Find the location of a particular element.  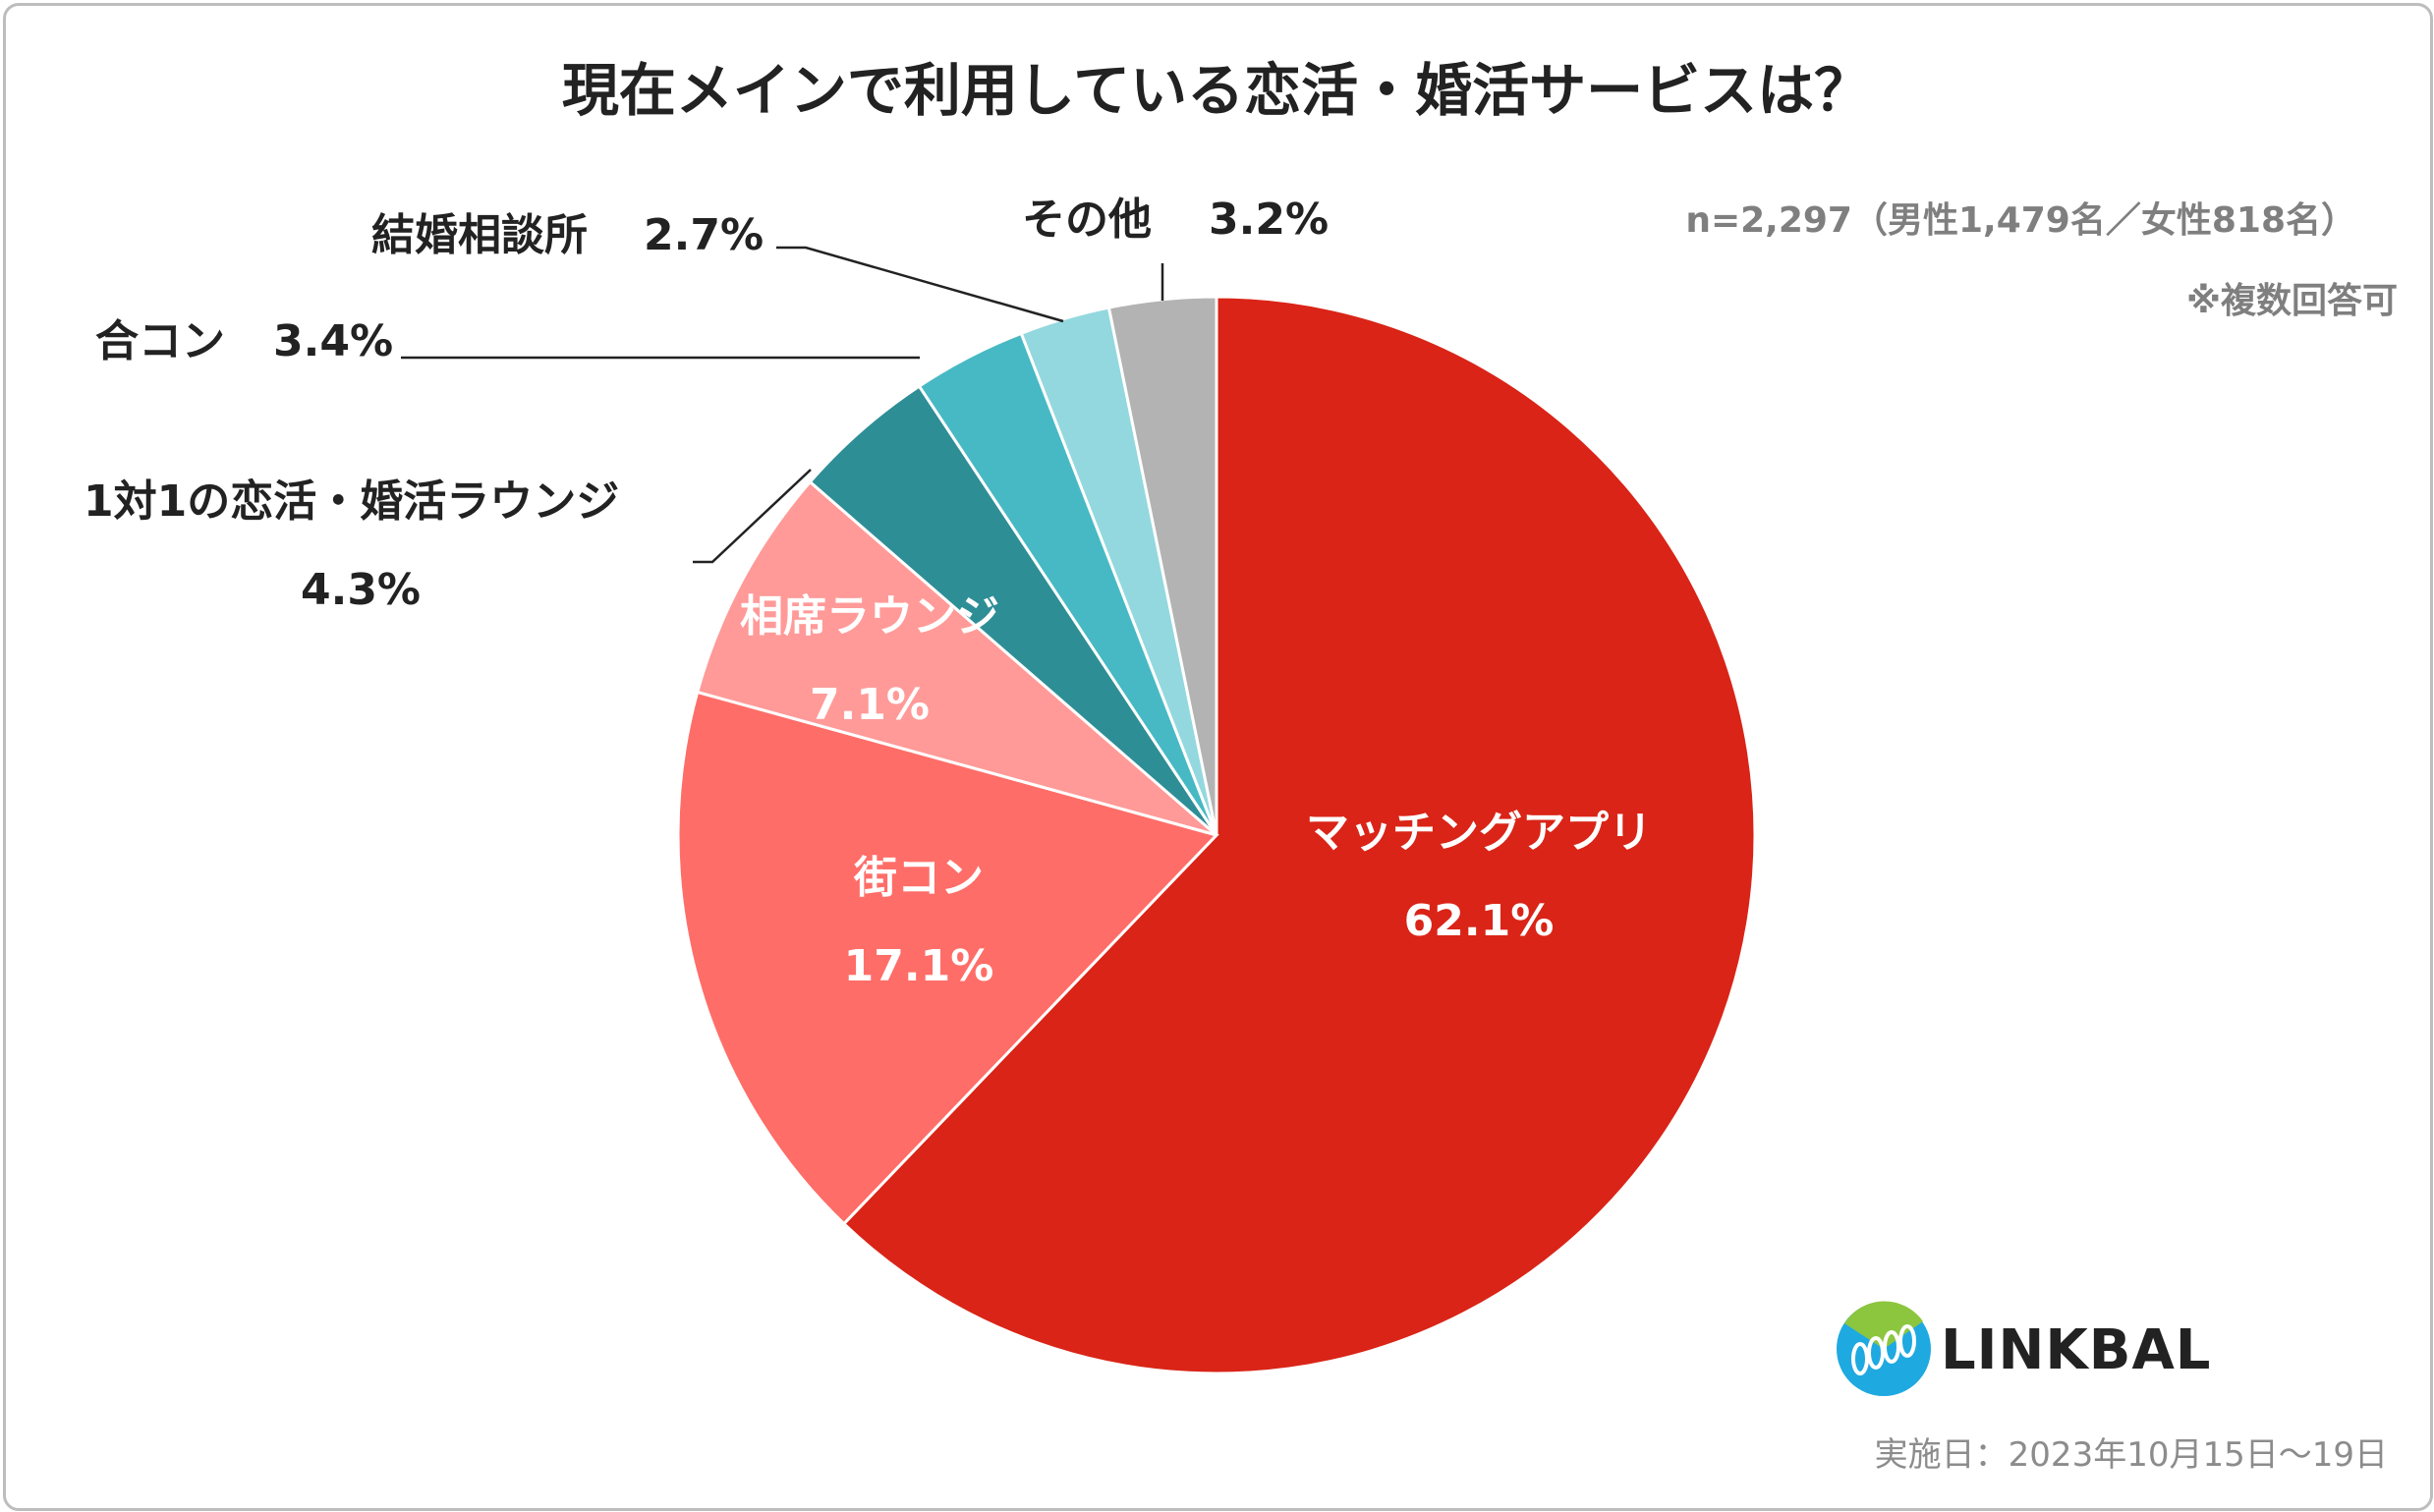

slice-label-kekkon-soudanjo: 結婚相談所 is located at coordinates (479, 235).